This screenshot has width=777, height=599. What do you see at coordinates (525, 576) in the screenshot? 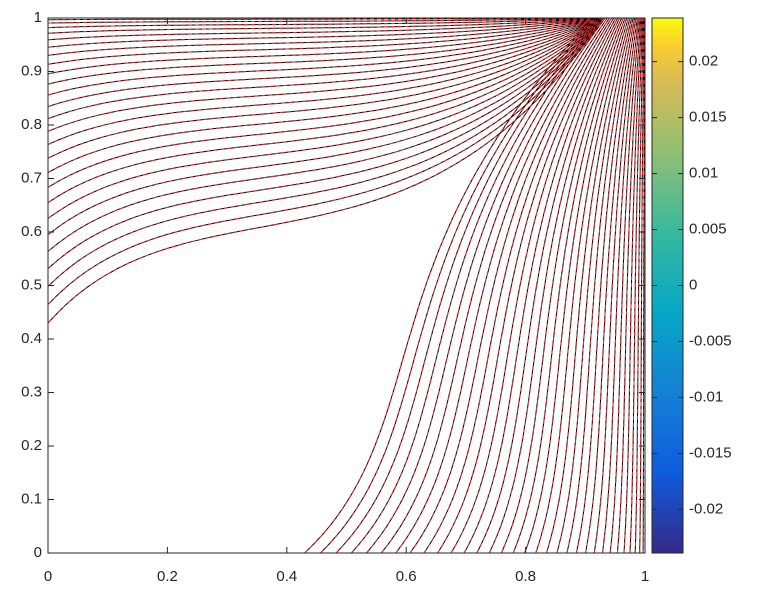
I see `x-tick-label: 0.8` at bounding box center [525, 576].